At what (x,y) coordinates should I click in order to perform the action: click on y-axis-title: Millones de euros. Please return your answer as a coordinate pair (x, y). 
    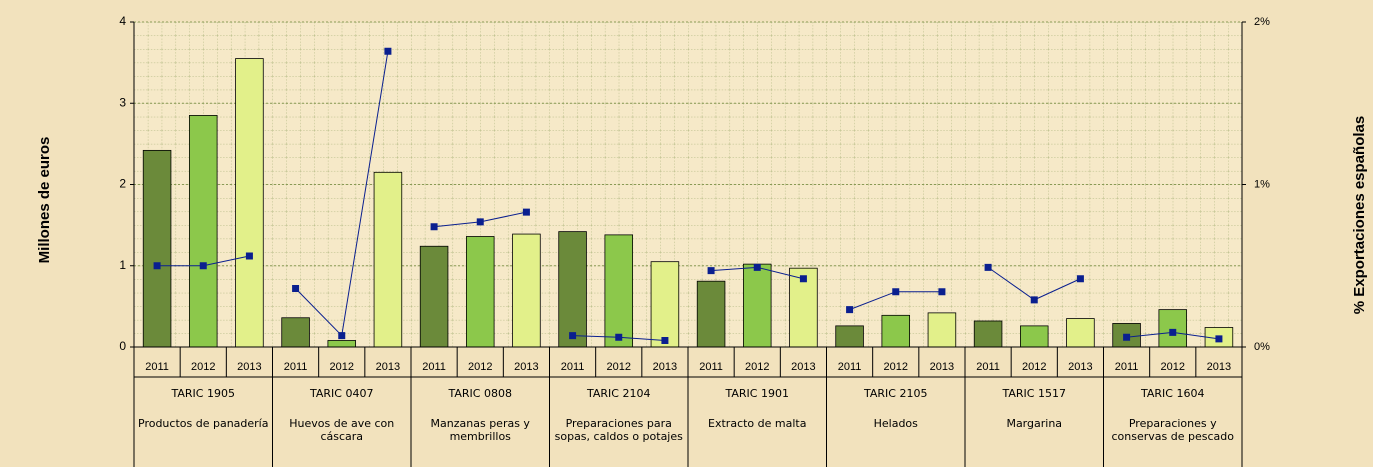
    Looking at the image, I should click on (44, 200).